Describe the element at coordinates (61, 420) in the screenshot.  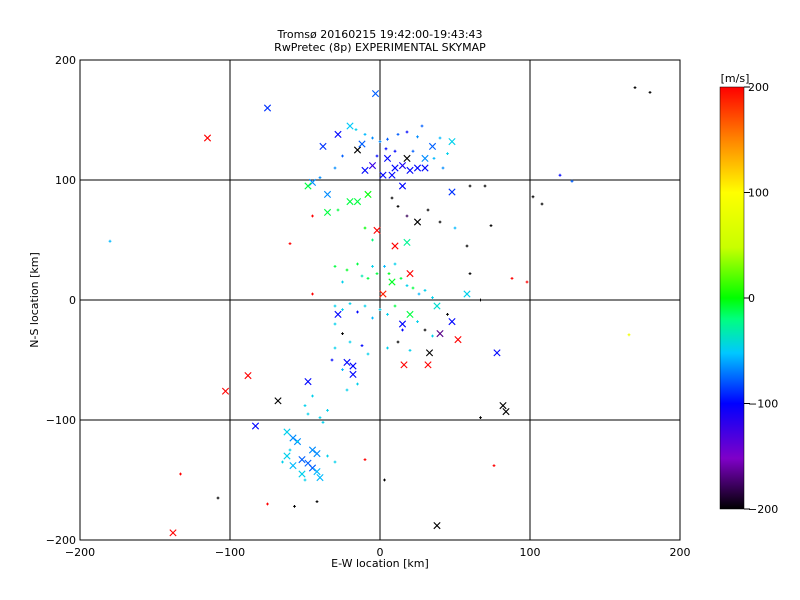
I see `y-tick-label: −100` at that location.